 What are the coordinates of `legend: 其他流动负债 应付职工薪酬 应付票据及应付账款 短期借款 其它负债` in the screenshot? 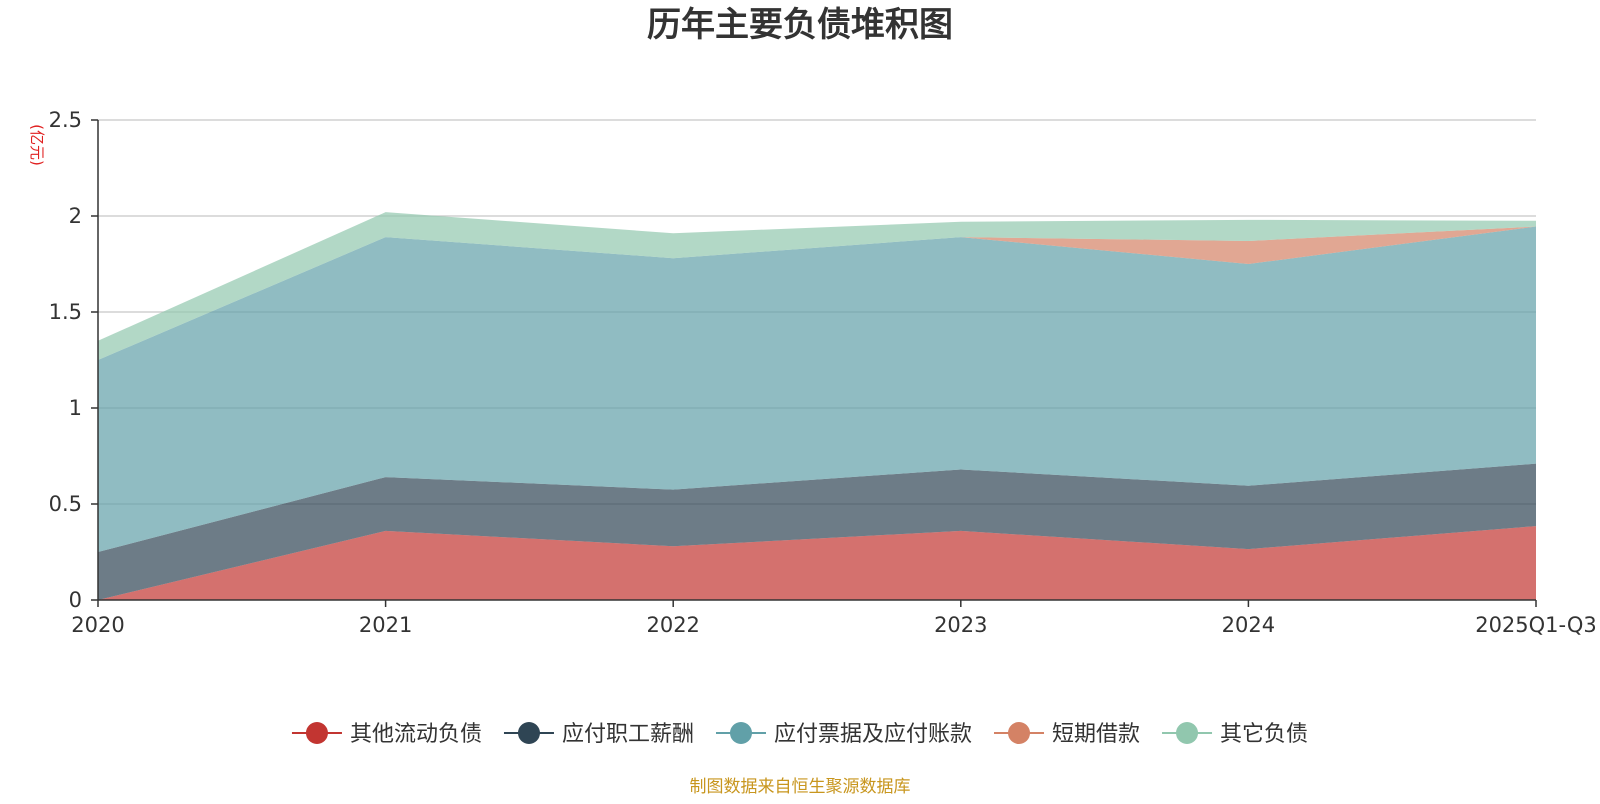 It's located at (799, 734).